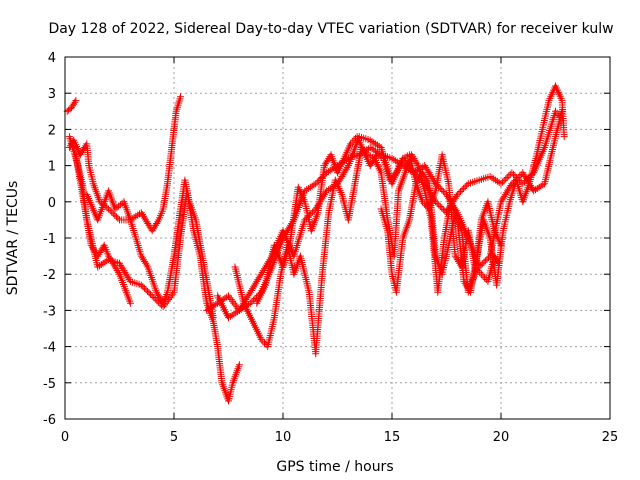  I want to click on y-tick-label: -6, so click(49, 420).